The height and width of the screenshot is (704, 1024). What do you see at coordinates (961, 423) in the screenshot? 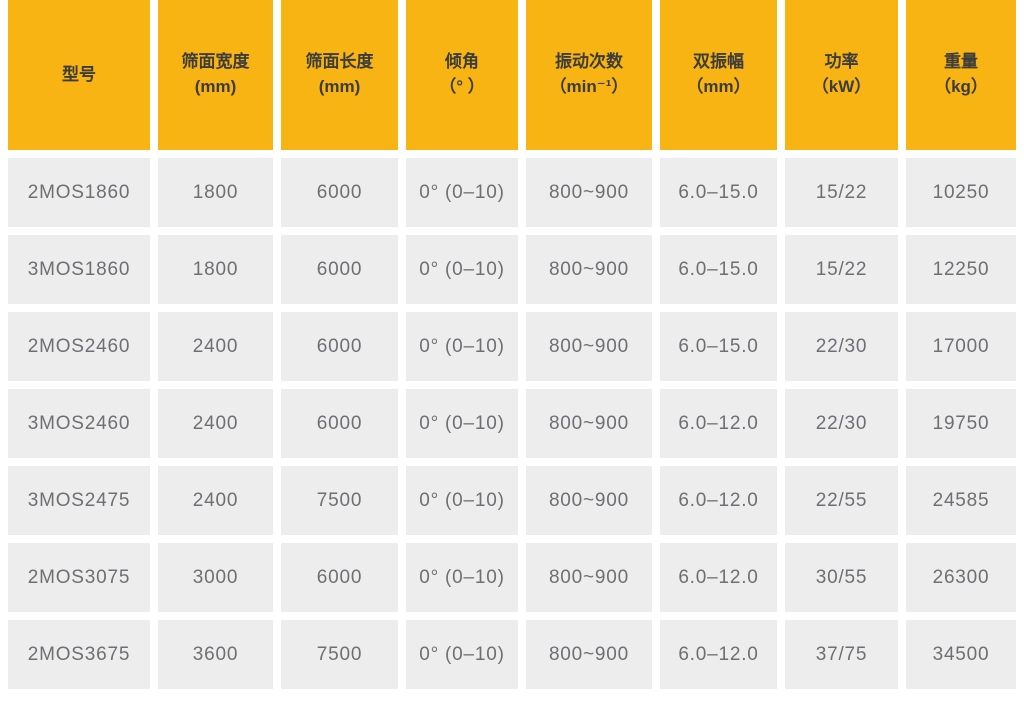
I see `table-cell: 19750` at bounding box center [961, 423].